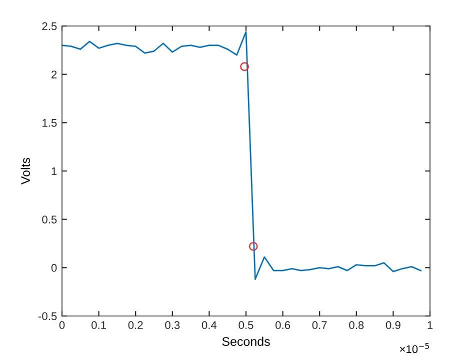  Describe the element at coordinates (246, 325) in the screenshot. I see `x-tick-label: 0.5` at that location.